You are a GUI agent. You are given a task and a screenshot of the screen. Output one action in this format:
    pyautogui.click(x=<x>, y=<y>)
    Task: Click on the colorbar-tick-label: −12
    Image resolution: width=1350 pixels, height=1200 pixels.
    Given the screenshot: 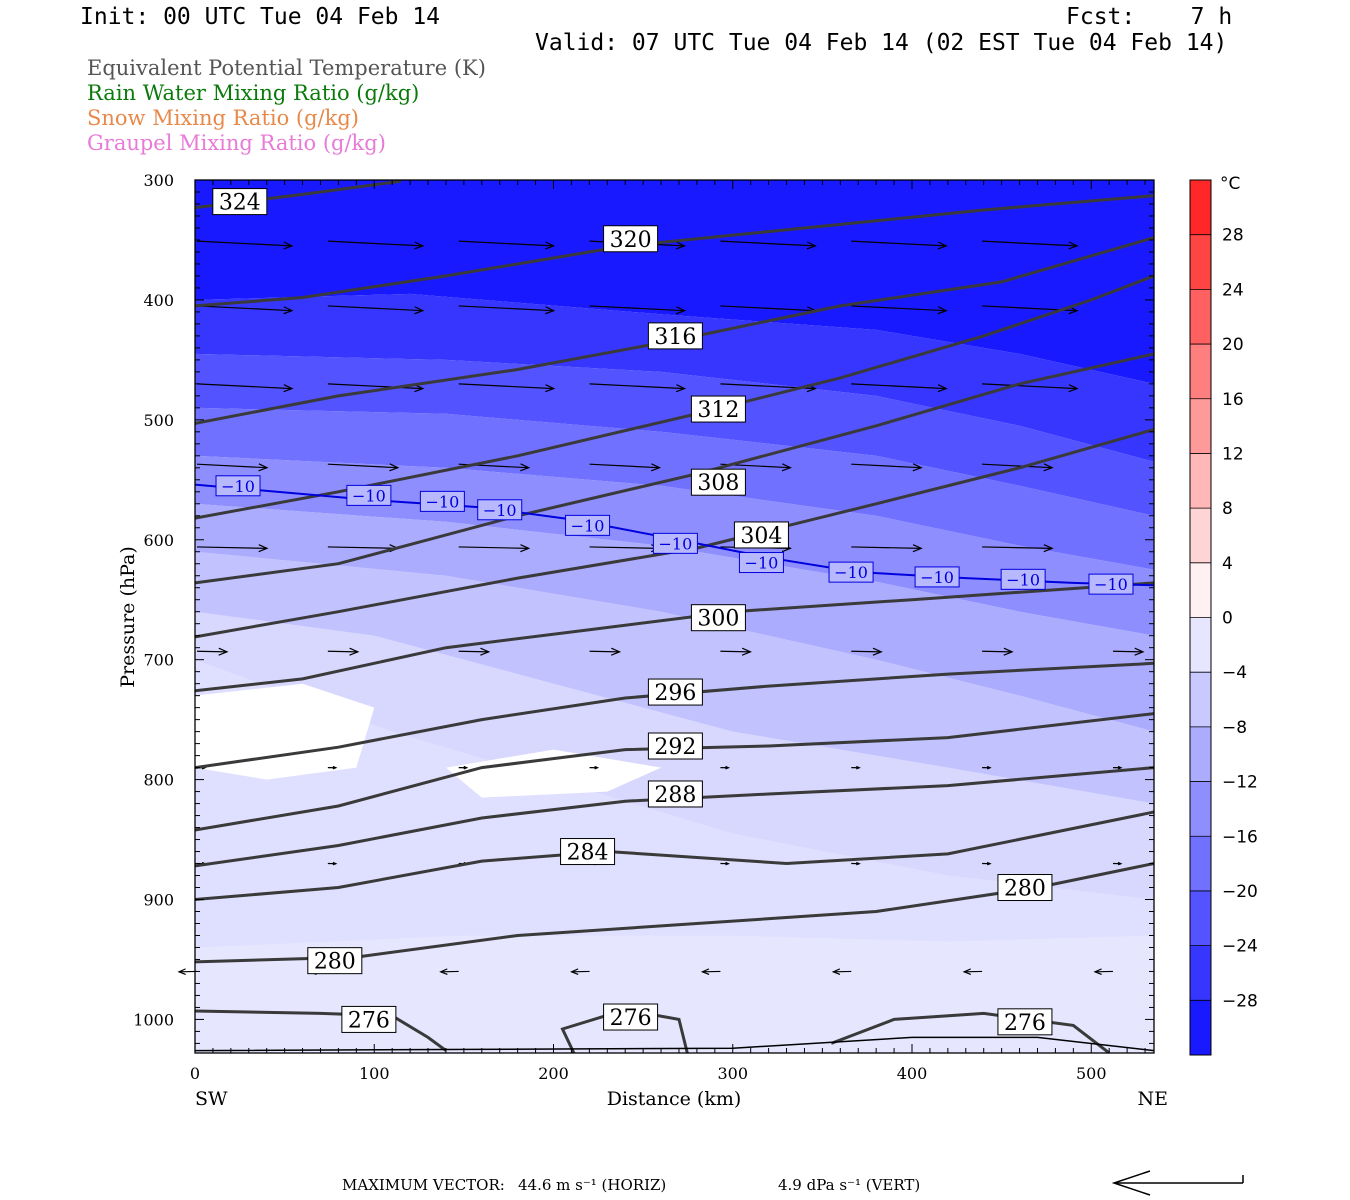 What is the action you would take?
    pyautogui.click(x=1240, y=783)
    